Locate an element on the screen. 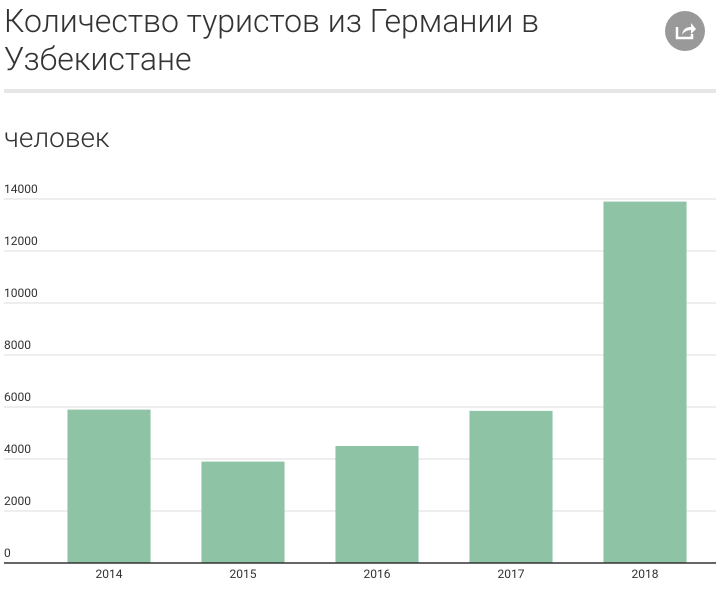 The width and height of the screenshot is (720, 595). share-arrow is located at coordinates (689, 29).